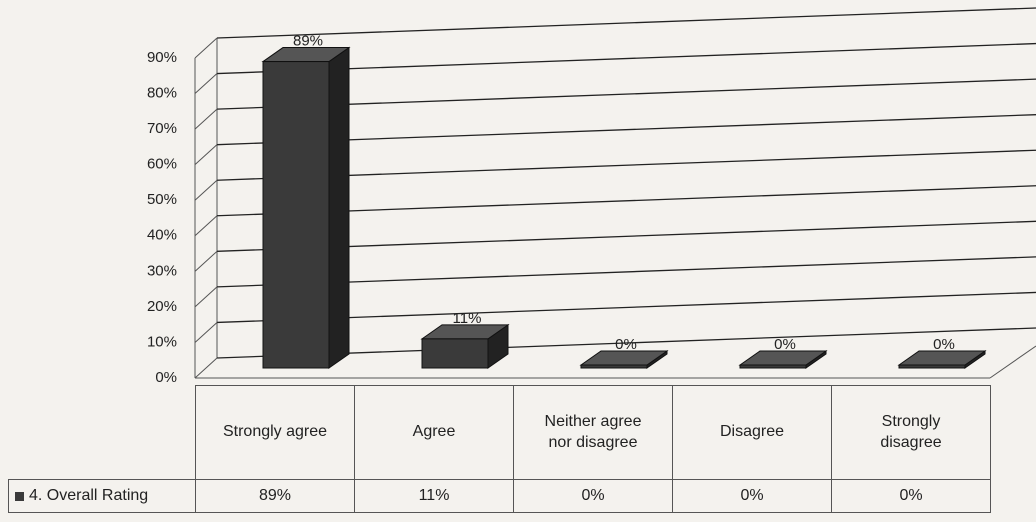 This screenshot has height=522, width=1036. I want to click on category-cell-text: Strongly agree, so click(275, 432).